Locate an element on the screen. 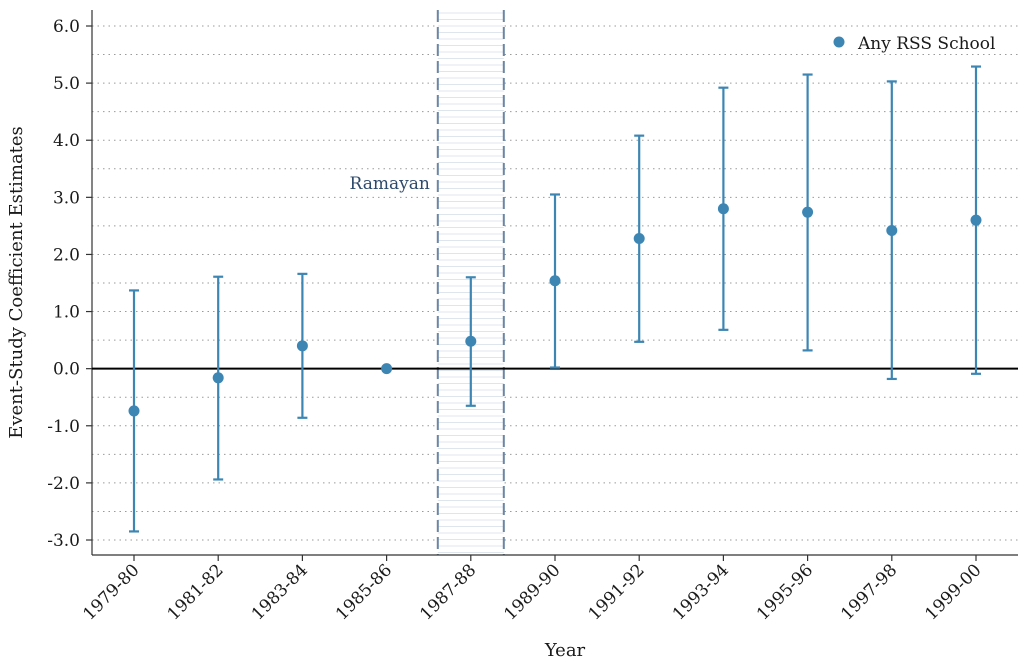 The image size is (1027, 666). legend: Any RSS School is located at coordinates (914, 44).